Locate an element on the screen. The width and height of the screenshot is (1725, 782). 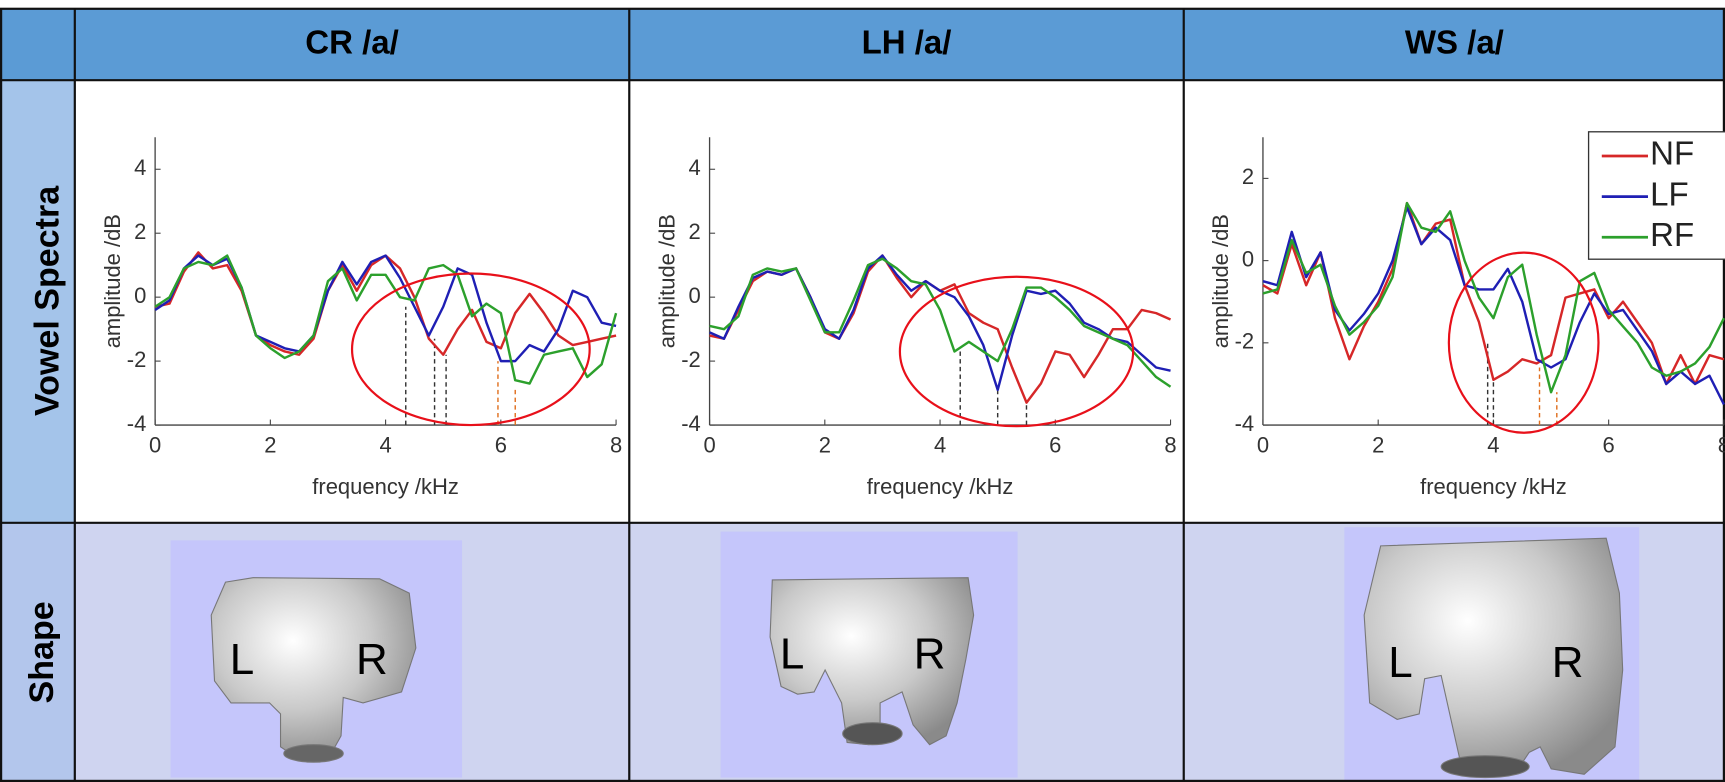
shape-lh is located at coordinates (872, 661).